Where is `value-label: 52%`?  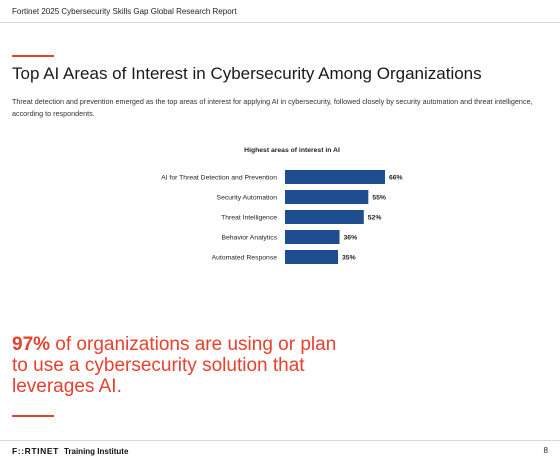 value-label: 52% is located at coordinates (375, 218).